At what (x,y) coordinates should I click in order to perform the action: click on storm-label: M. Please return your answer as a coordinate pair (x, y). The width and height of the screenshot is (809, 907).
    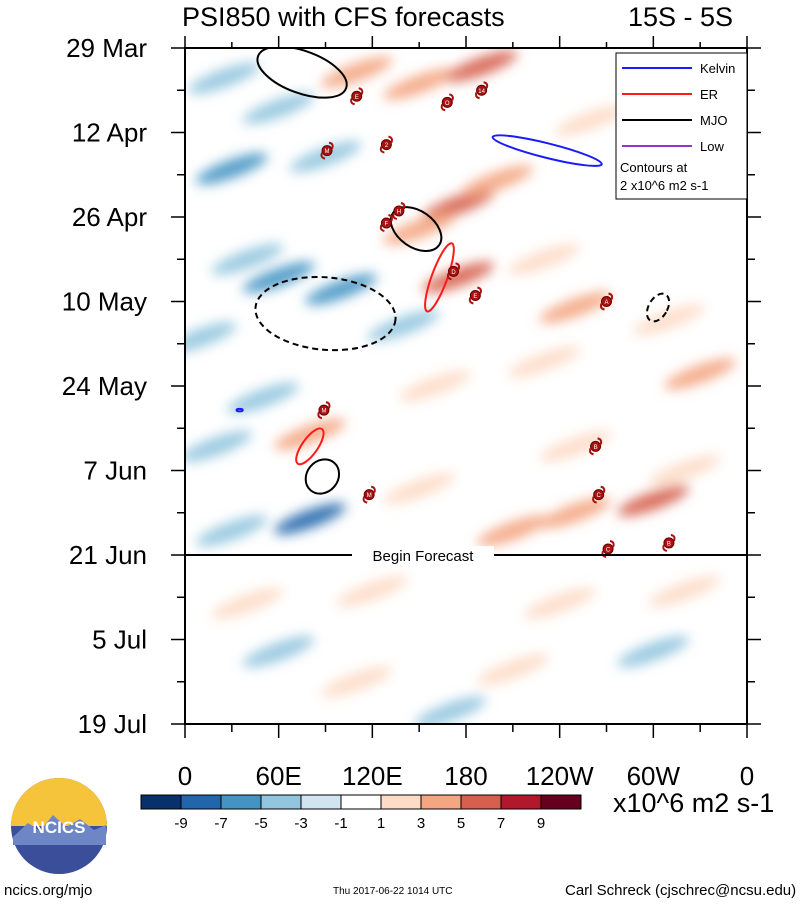
    Looking at the image, I should click on (327, 152).